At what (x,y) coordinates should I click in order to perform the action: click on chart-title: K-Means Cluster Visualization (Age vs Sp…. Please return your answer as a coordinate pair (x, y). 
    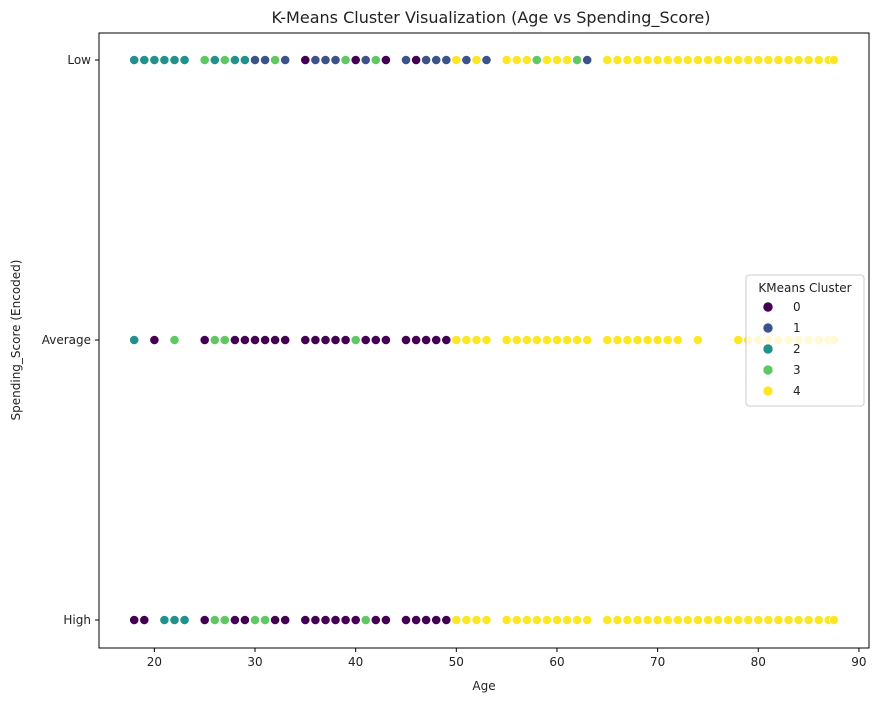
    Looking at the image, I should click on (490, 18).